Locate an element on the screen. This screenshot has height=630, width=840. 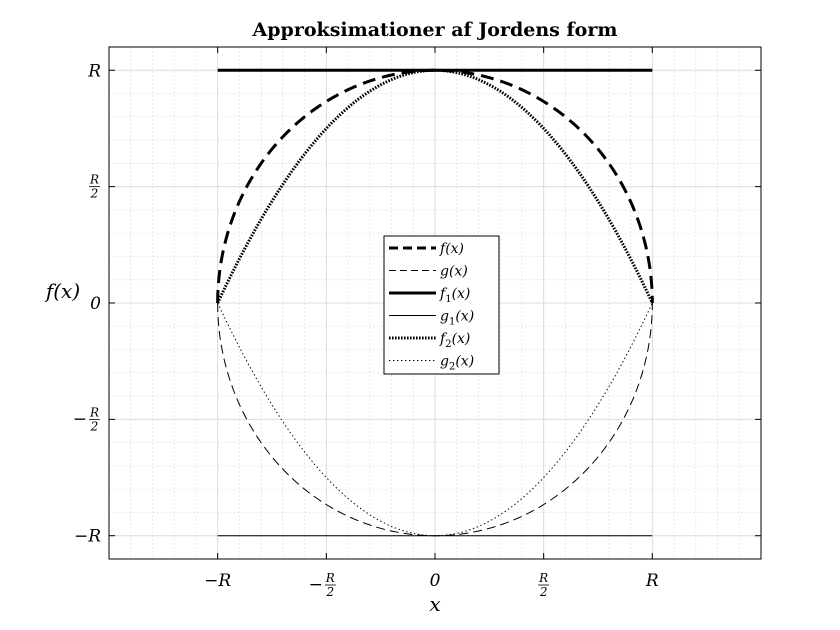
y-tick-label: − R2 is located at coordinates (86, 419).